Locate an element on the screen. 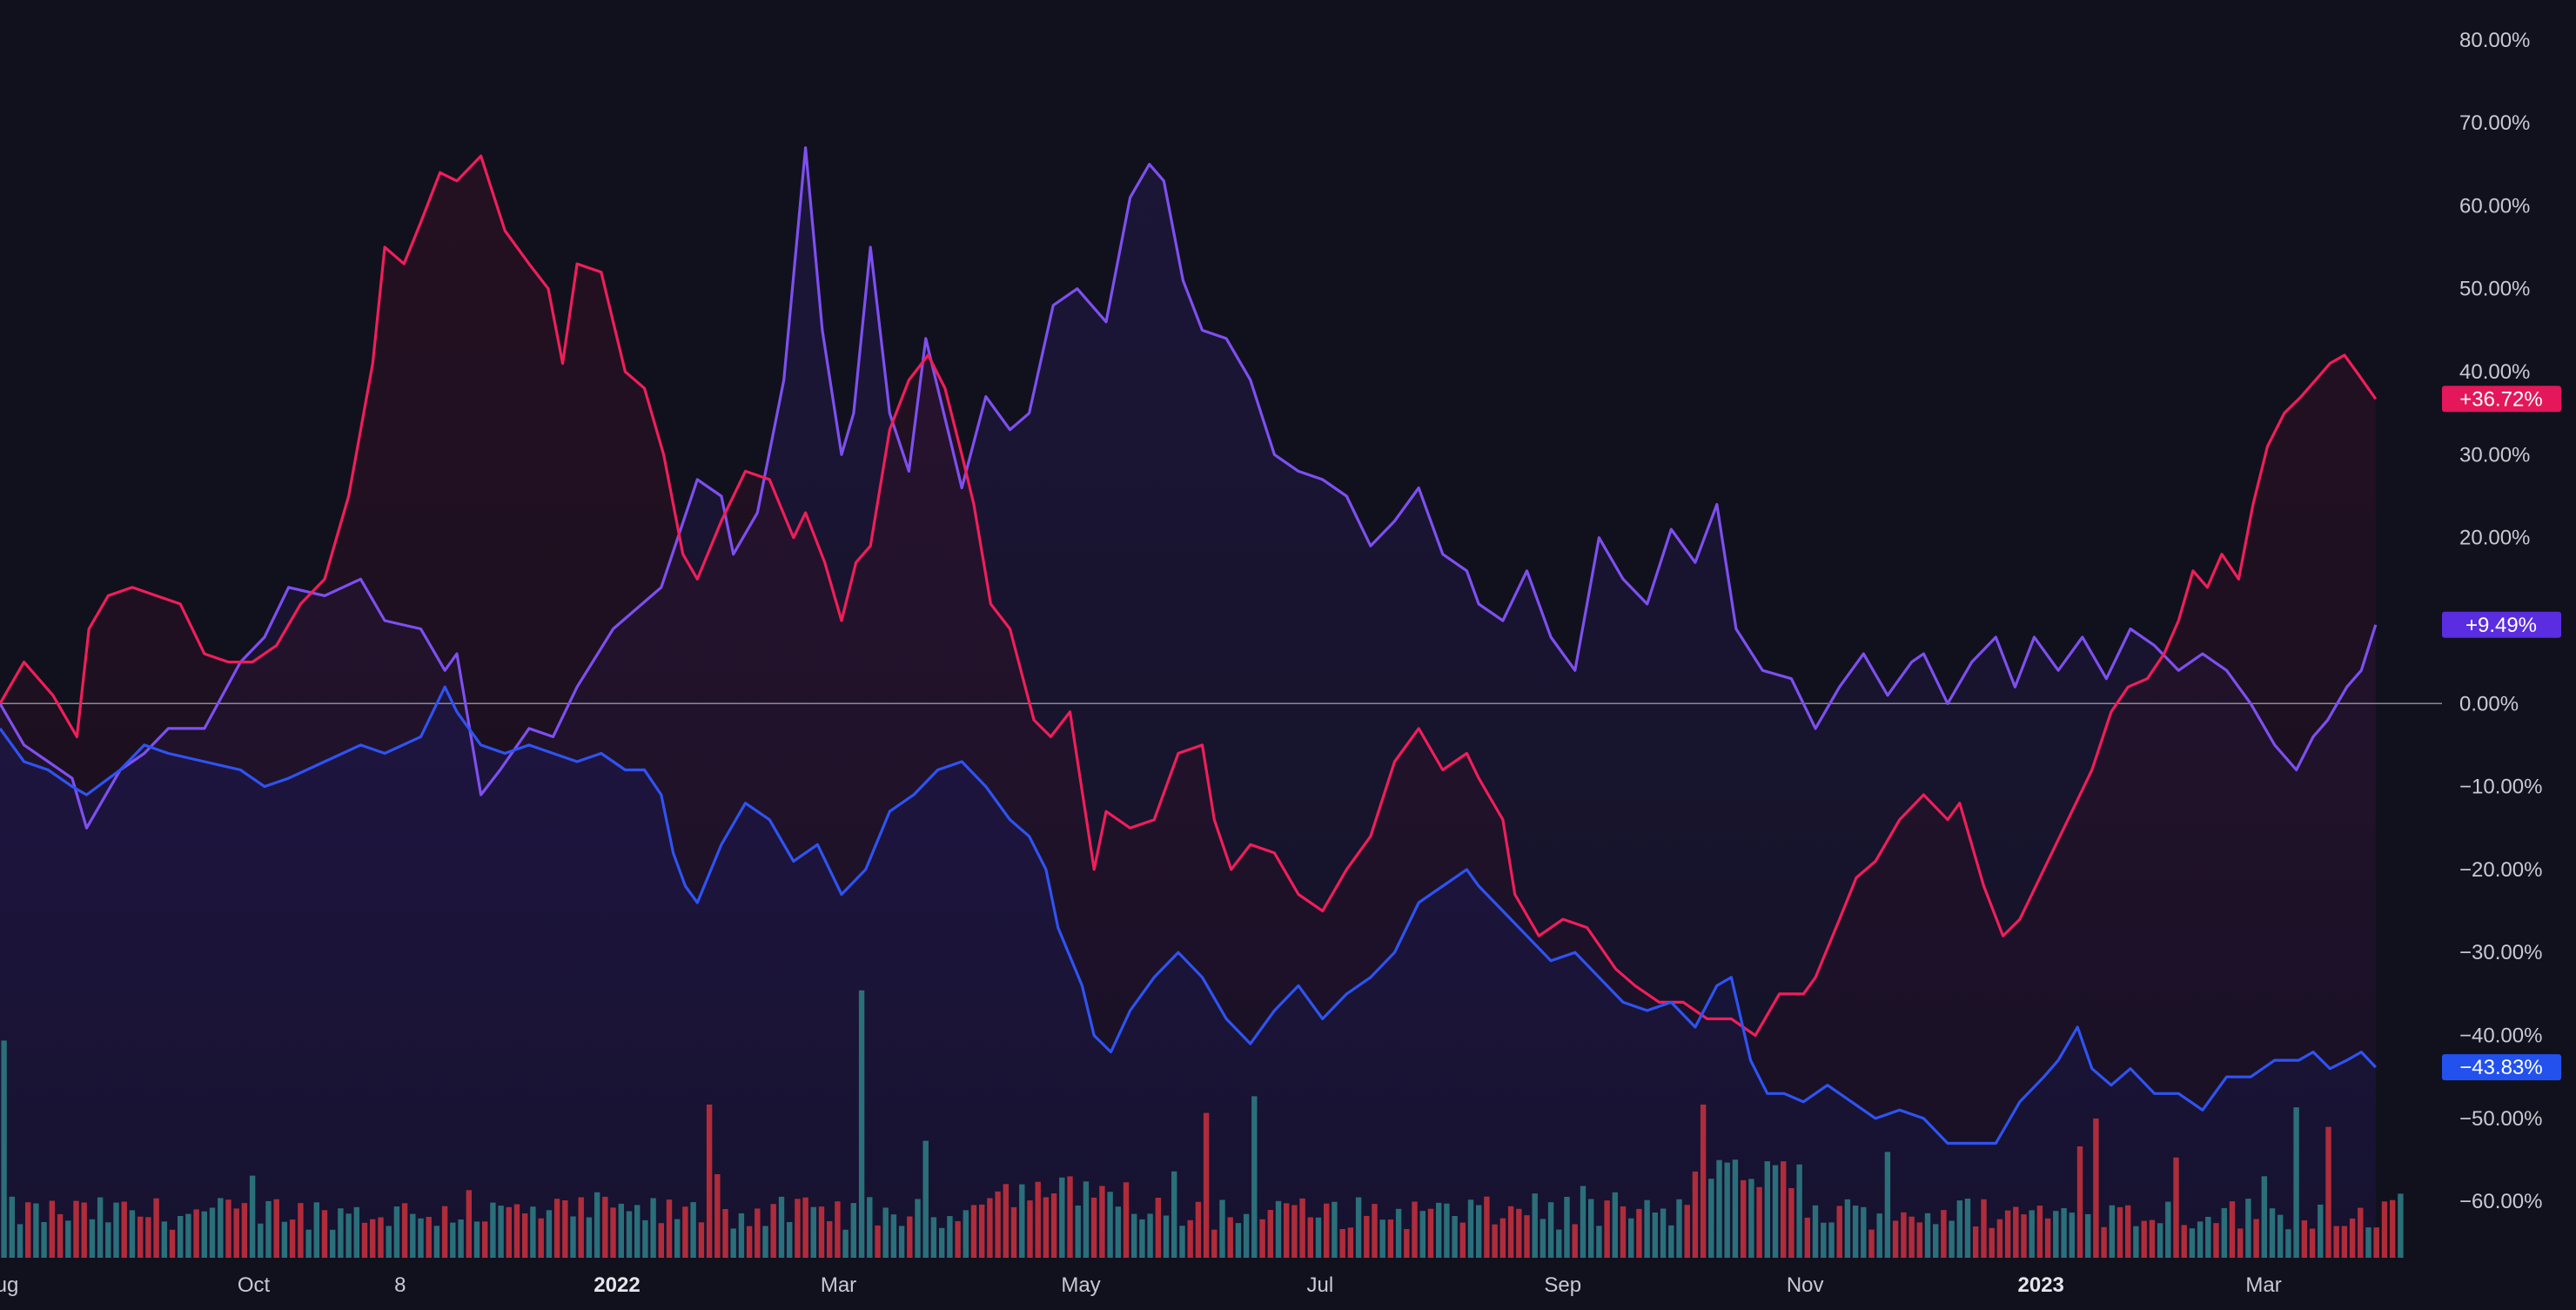 The height and width of the screenshot is (1310, 2576). x-tick-label: 2022 is located at coordinates (617, 1285).